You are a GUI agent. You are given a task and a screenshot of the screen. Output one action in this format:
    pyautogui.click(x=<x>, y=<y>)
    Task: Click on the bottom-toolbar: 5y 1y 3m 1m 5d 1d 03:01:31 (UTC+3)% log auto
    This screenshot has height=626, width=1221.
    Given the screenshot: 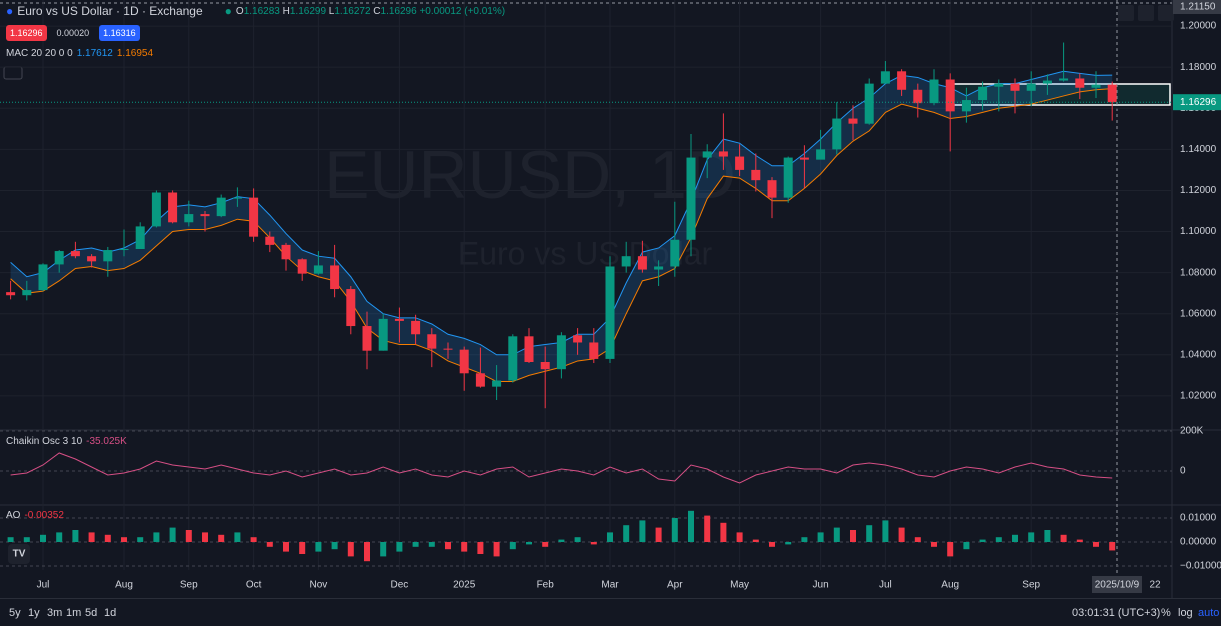 What is the action you would take?
    pyautogui.click(x=610, y=612)
    